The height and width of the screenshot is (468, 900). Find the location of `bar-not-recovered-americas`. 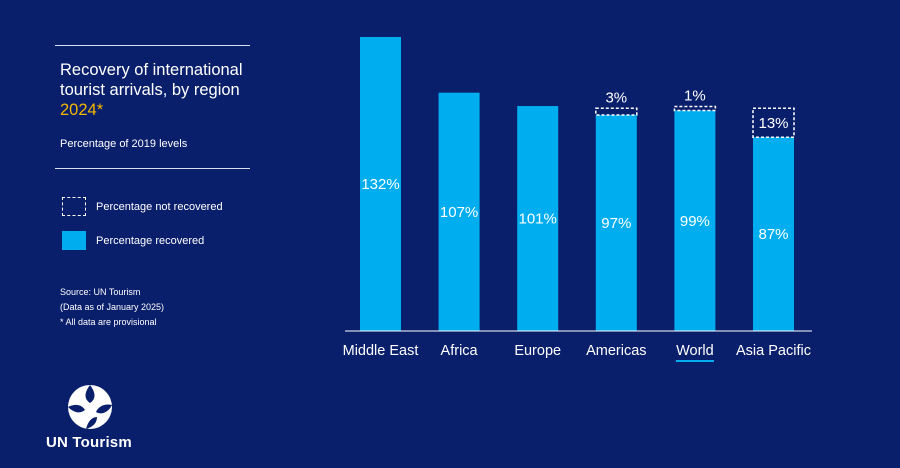

bar-not-recovered-americas is located at coordinates (616, 111).